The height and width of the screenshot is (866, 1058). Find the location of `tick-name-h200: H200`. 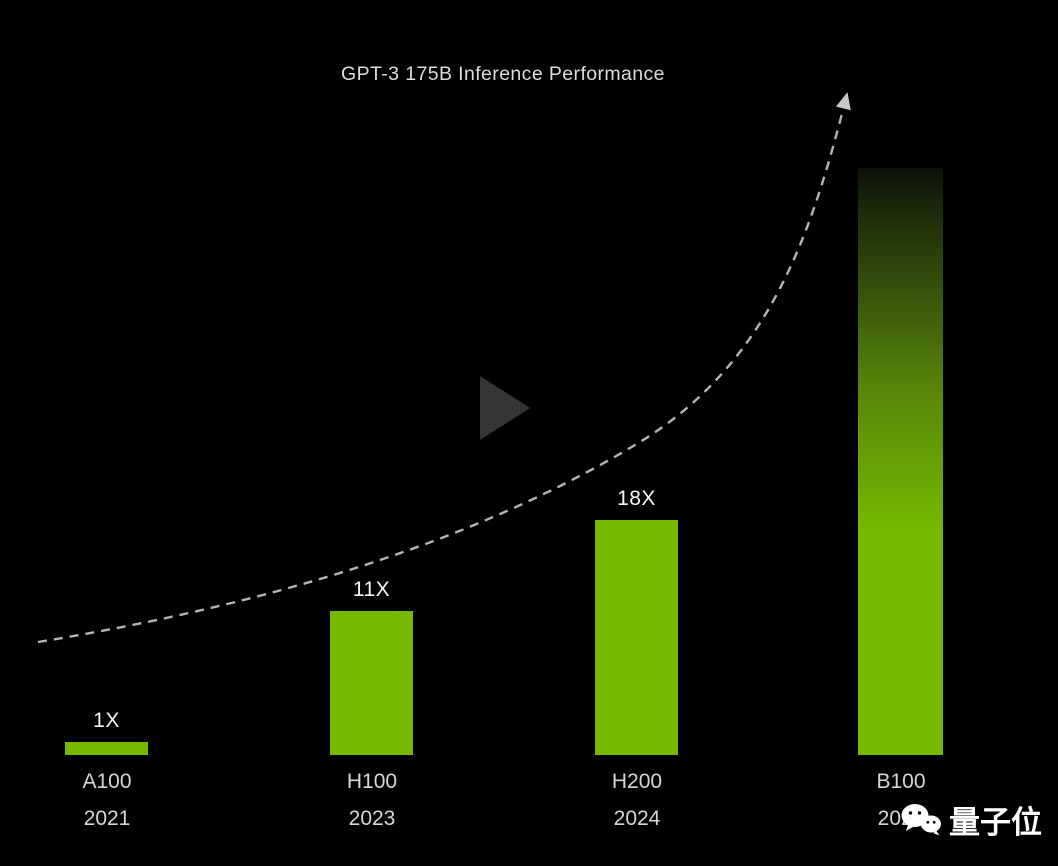

tick-name-h200: H200 is located at coordinates (637, 781).